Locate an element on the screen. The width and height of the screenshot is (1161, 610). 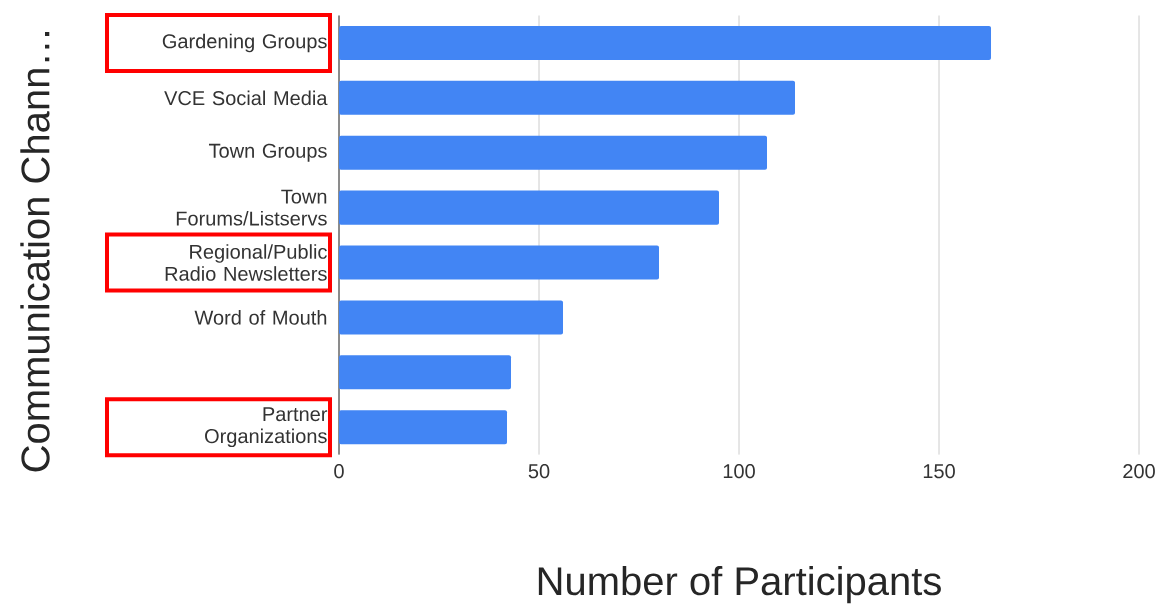
y-tick-label: Town Groups is located at coordinates (267, 152).